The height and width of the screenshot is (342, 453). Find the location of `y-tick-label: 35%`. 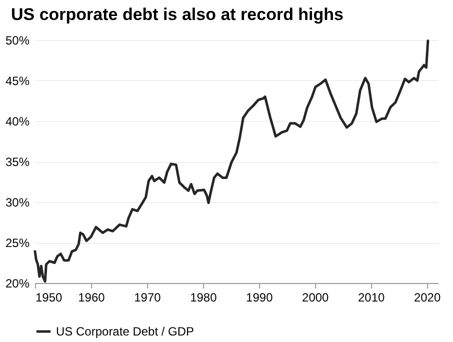

y-tick-label: 35% is located at coordinates (17, 162).